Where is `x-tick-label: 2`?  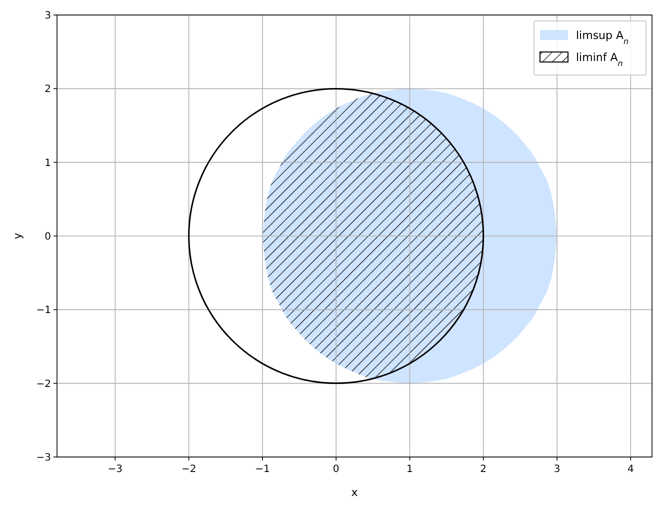 x-tick-label: 2 is located at coordinates (483, 469).